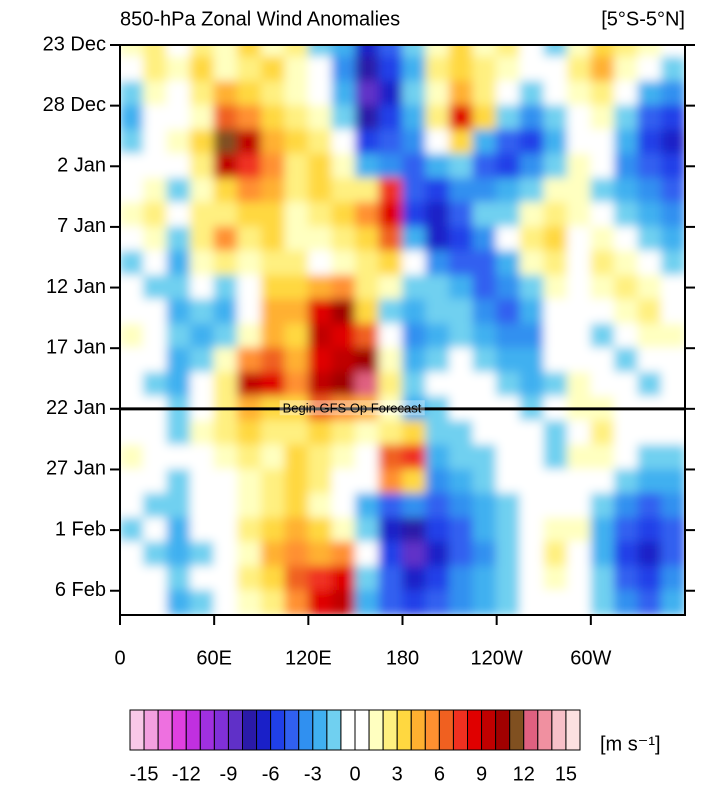 The height and width of the screenshot is (800, 706). I want to click on y-tick-label: 6 Feb, so click(80, 590).